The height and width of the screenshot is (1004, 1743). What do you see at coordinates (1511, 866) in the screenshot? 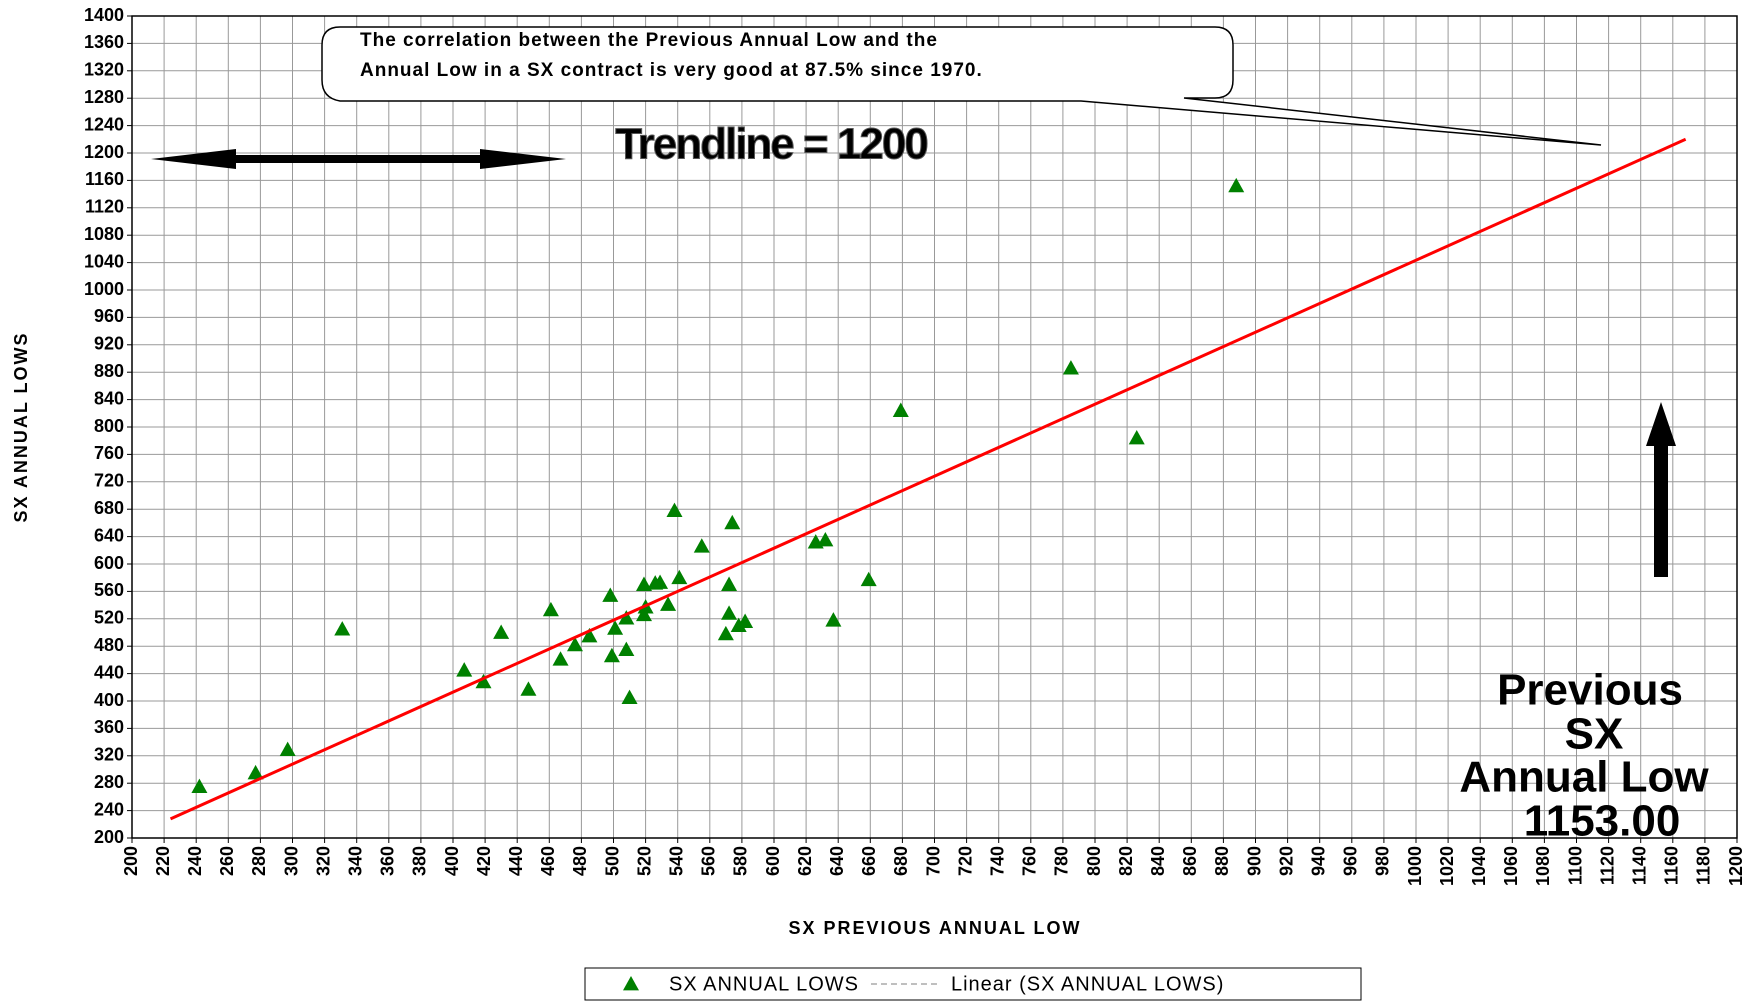
I see `x-tick-label: 1060` at bounding box center [1511, 866].